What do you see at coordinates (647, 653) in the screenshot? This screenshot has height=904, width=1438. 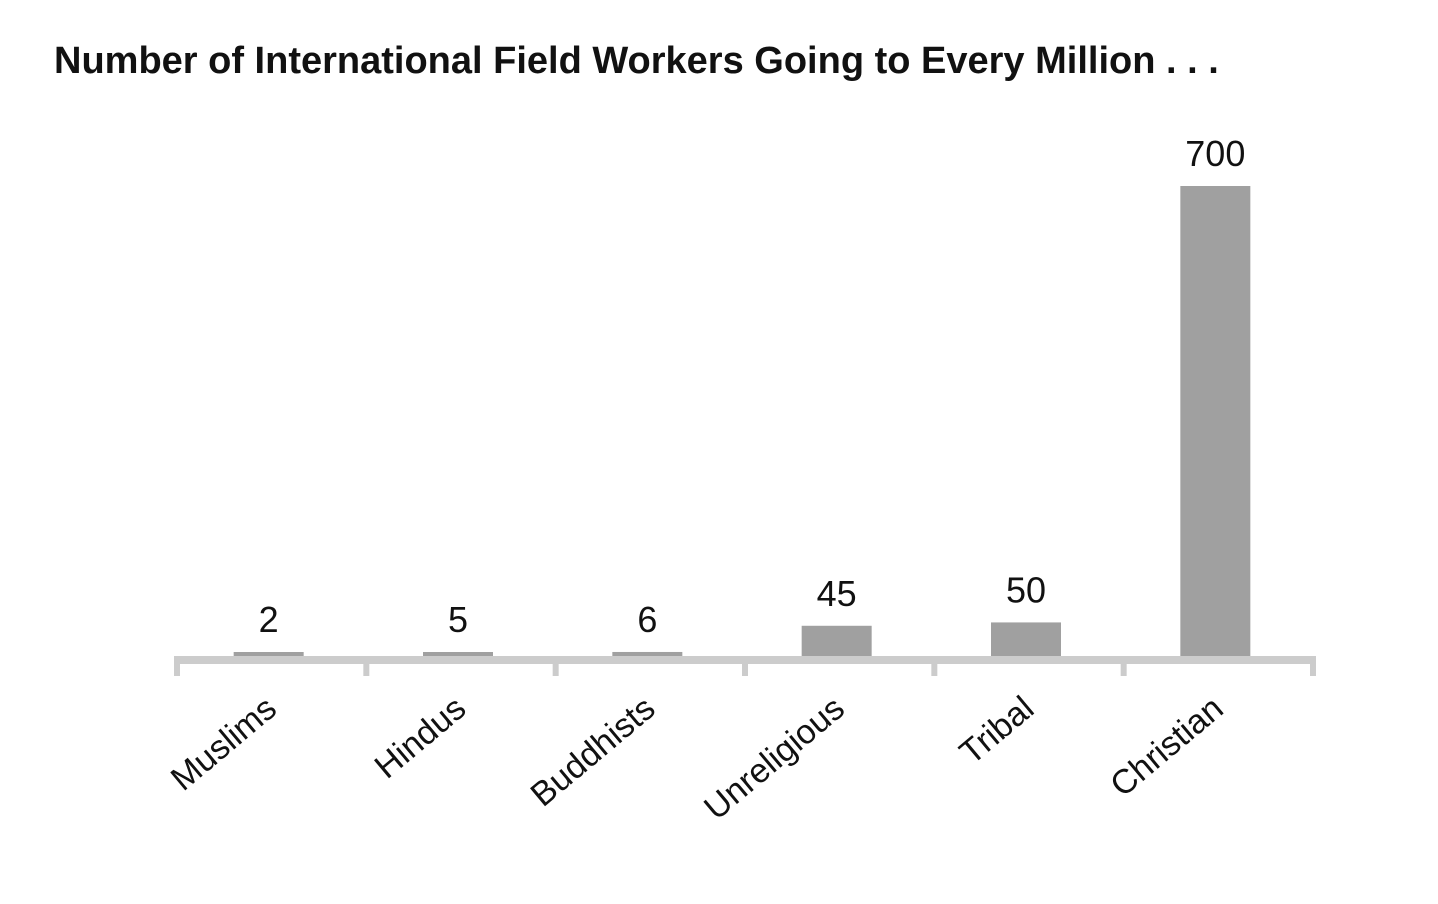 I see `bar-buddhists` at bounding box center [647, 653].